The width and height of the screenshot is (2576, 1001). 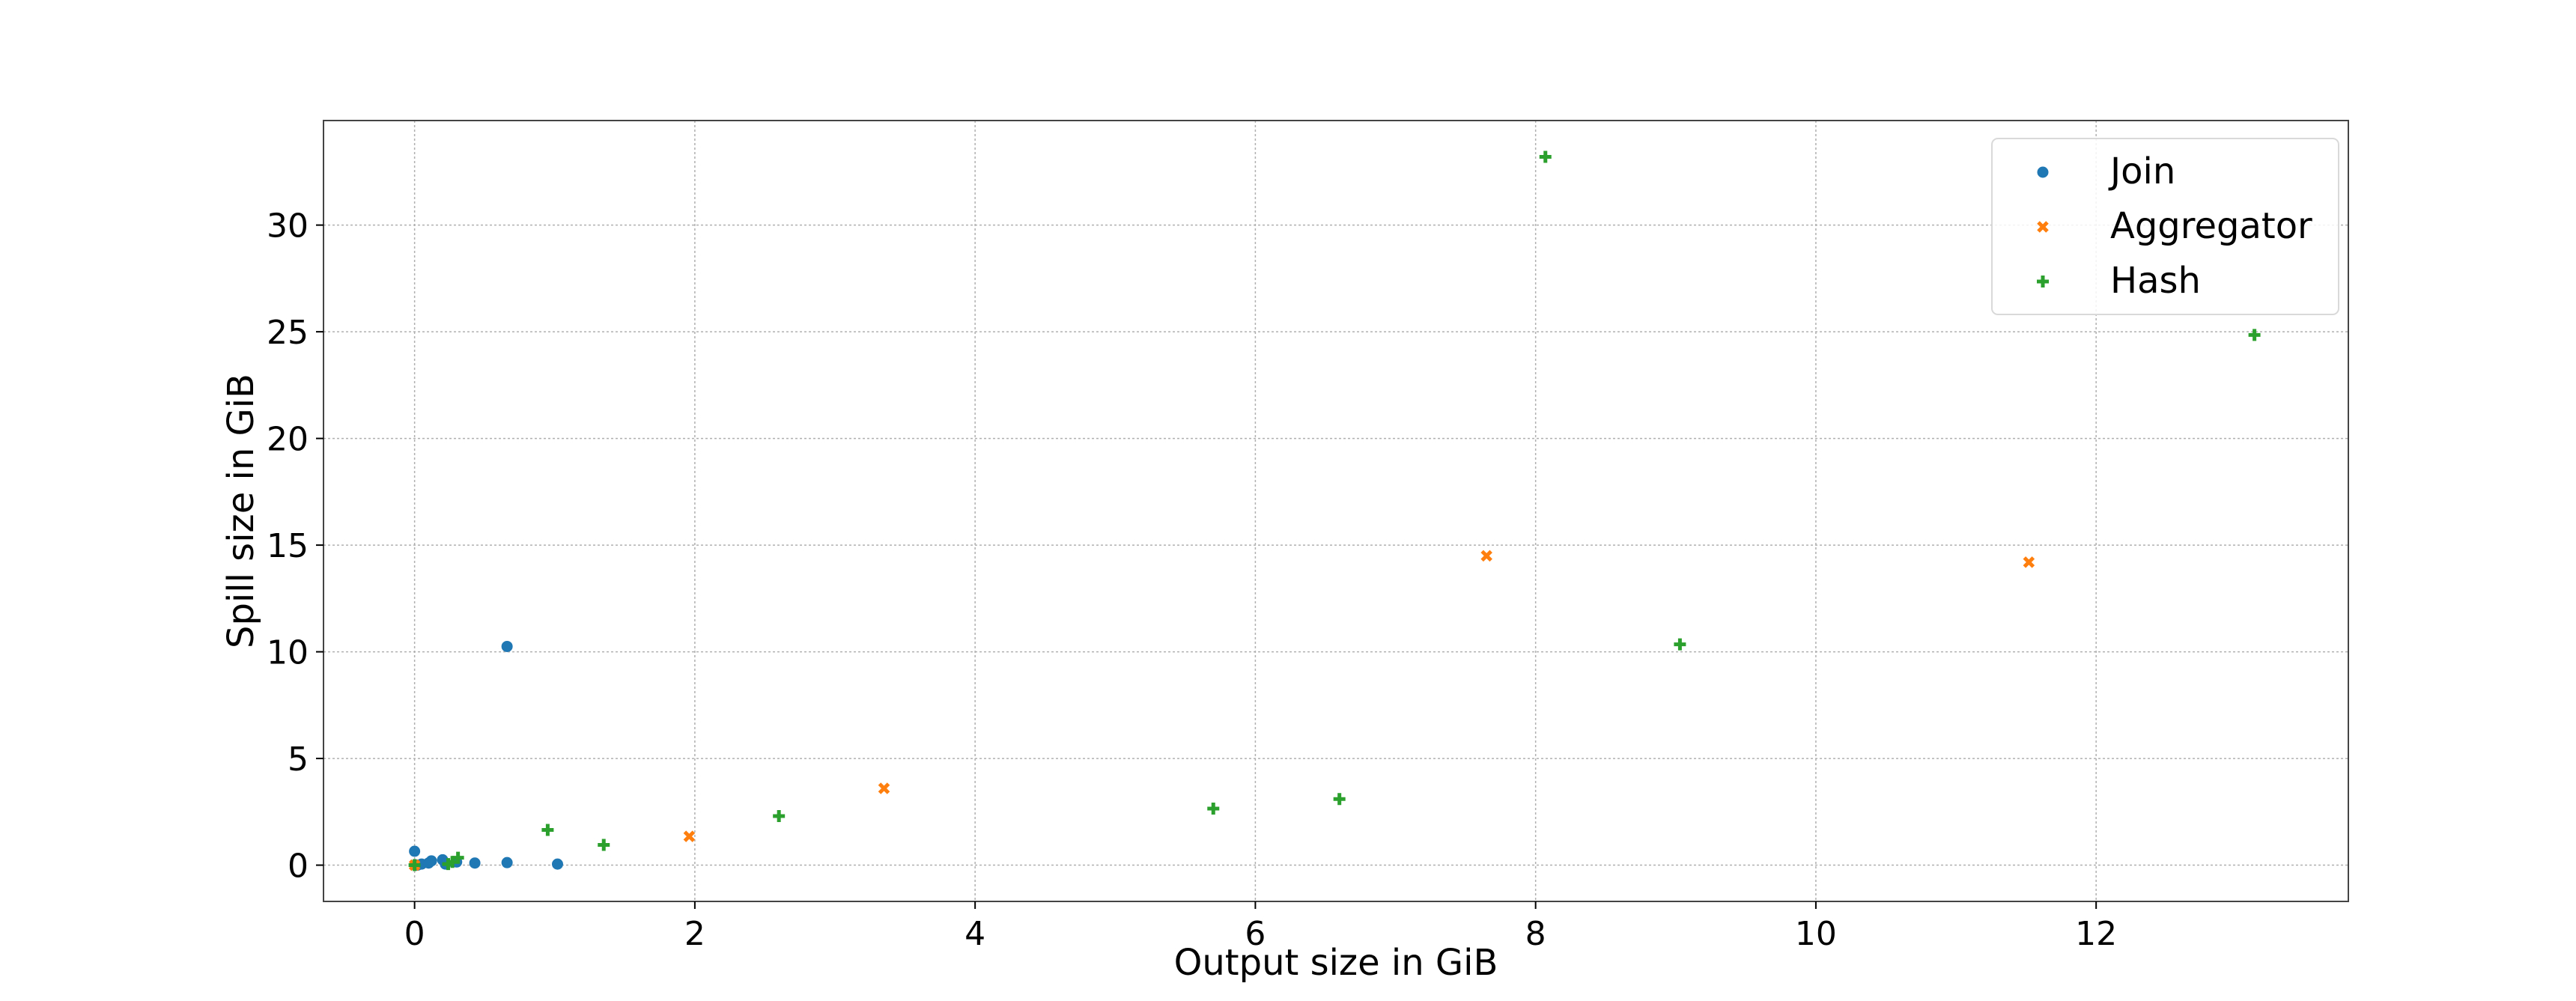 What do you see at coordinates (288, 546) in the screenshot?
I see `y-tick-label: 15` at bounding box center [288, 546].